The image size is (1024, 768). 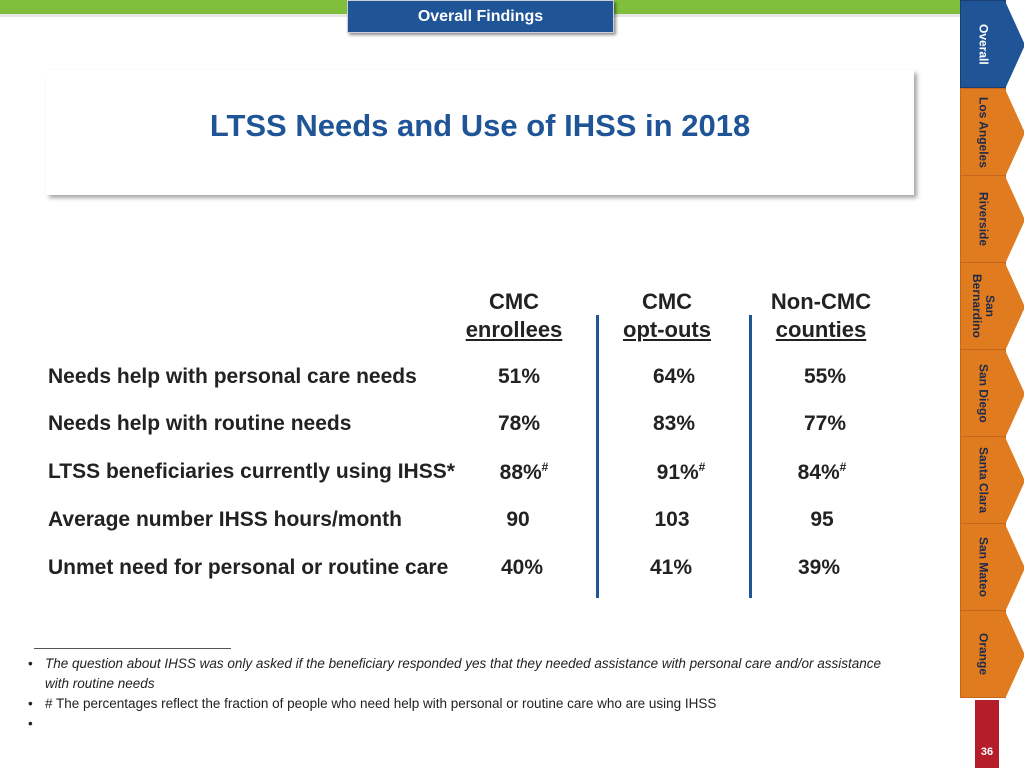 What do you see at coordinates (983, 44) in the screenshot?
I see `nav-tab-label: Overall` at bounding box center [983, 44].